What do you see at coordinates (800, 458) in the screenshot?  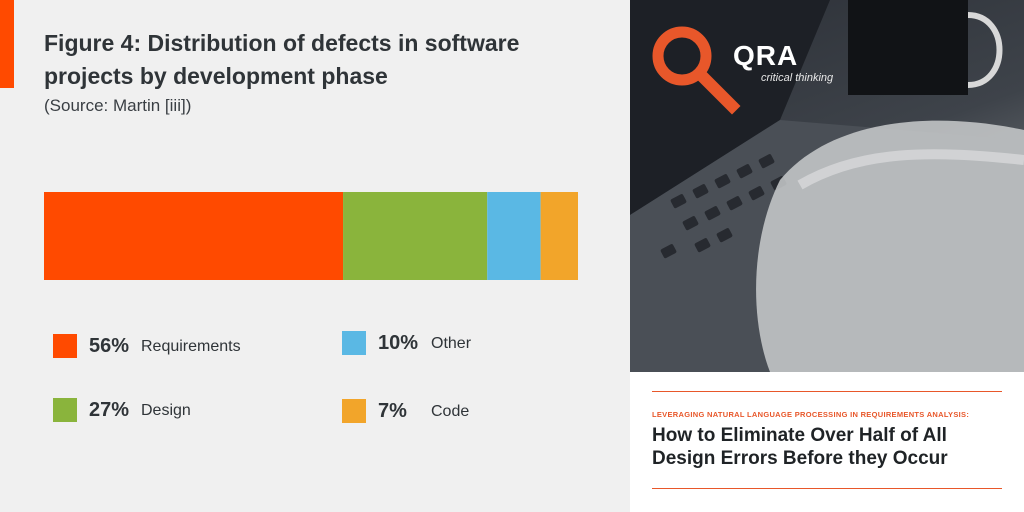 I see `headline-line-2: Design Errors Before they Occur` at bounding box center [800, 458].